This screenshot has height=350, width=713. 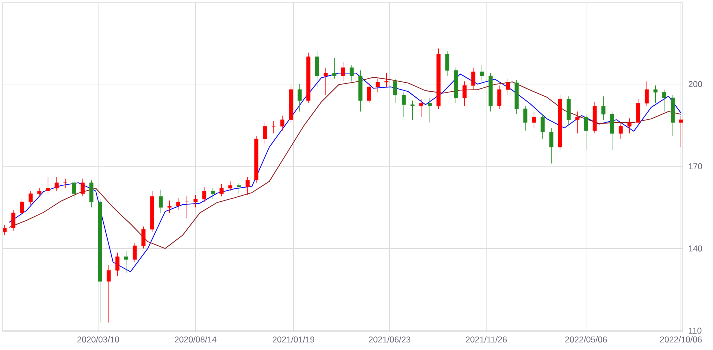 What do you see at coordinates (695, 167) in the screenshot?
I see `y-tick-label: 170` at bounding box center [695, 167].